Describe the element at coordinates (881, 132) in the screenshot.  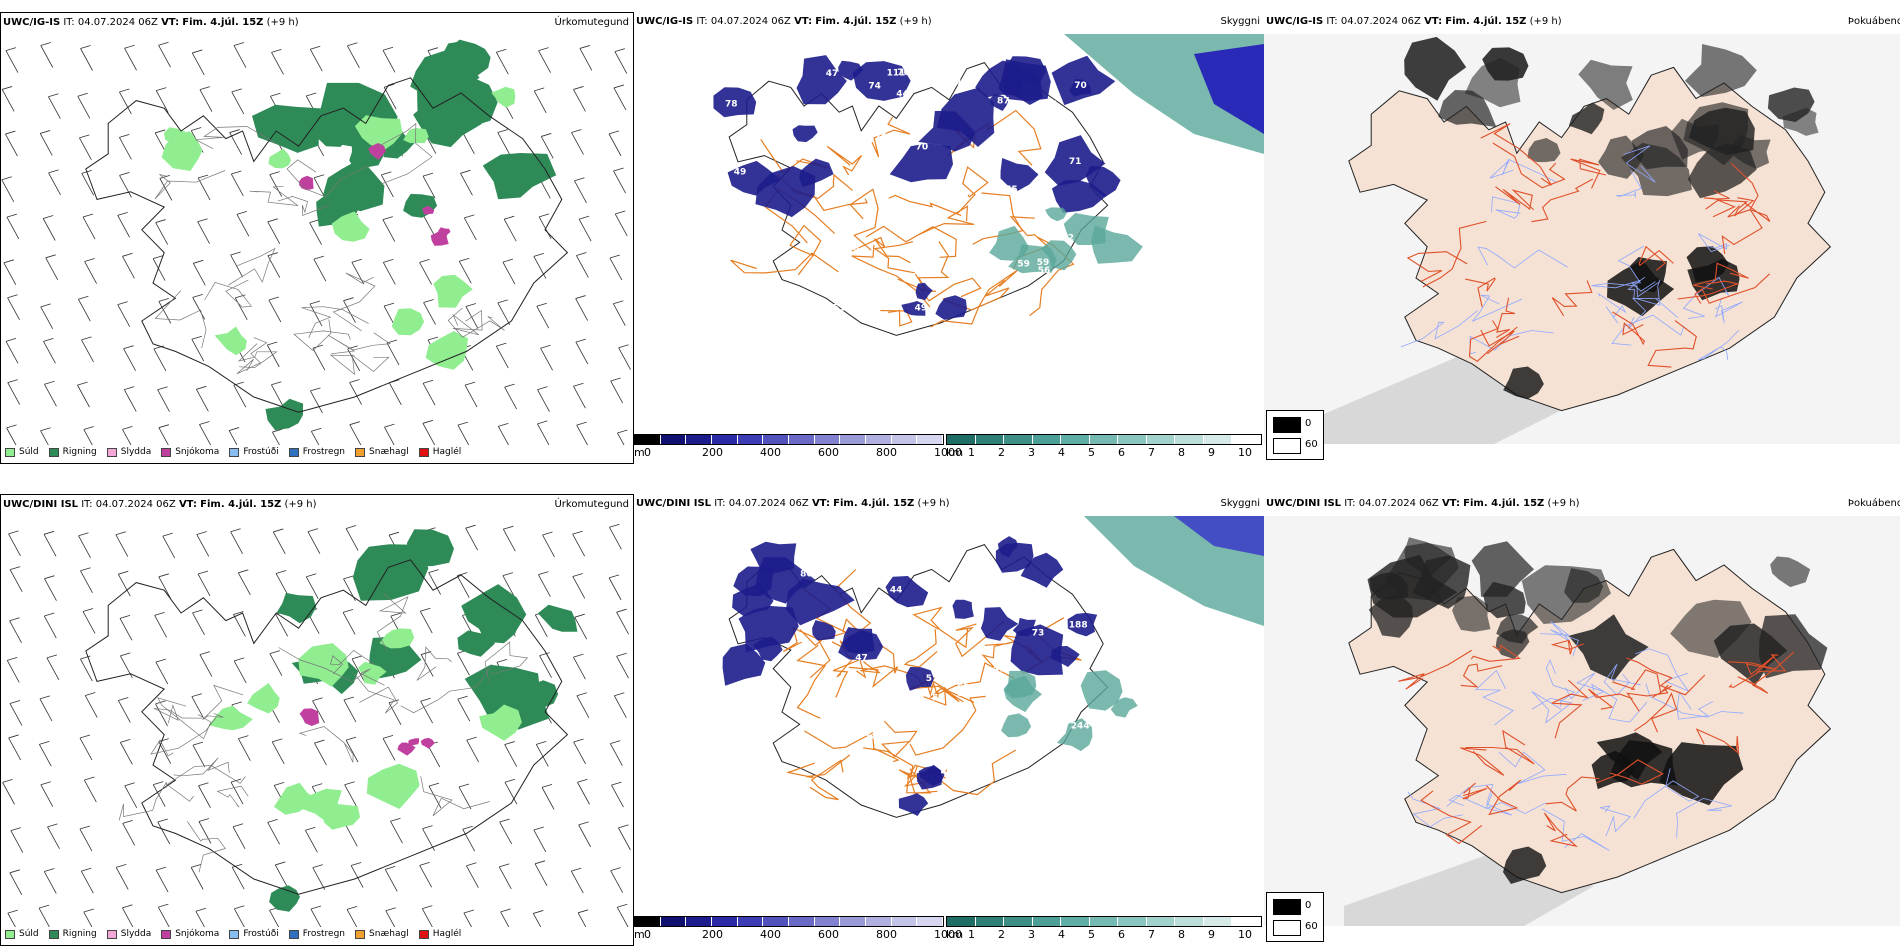
I see `cloud-base-label: 43` at that location.